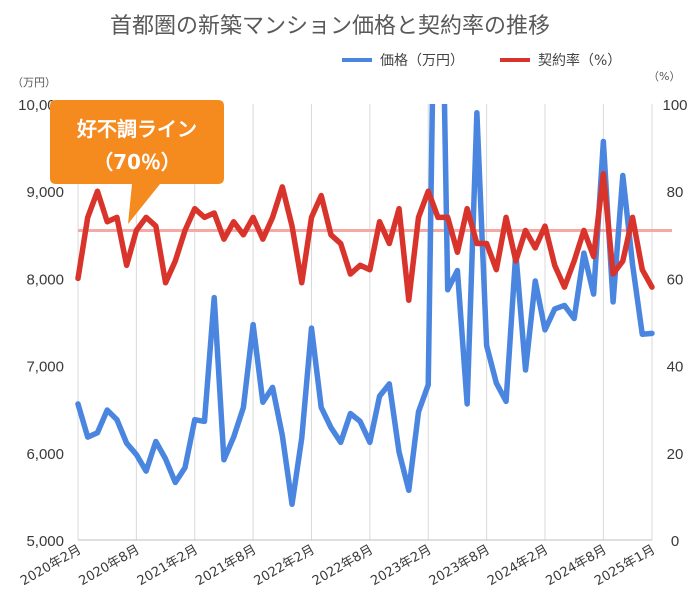 Image resolution: width=700 pixels, height=615 pixels. Describe the element at coordinates (674, 105) in the screenshot. I see `right-tick-label: 100` at that location.